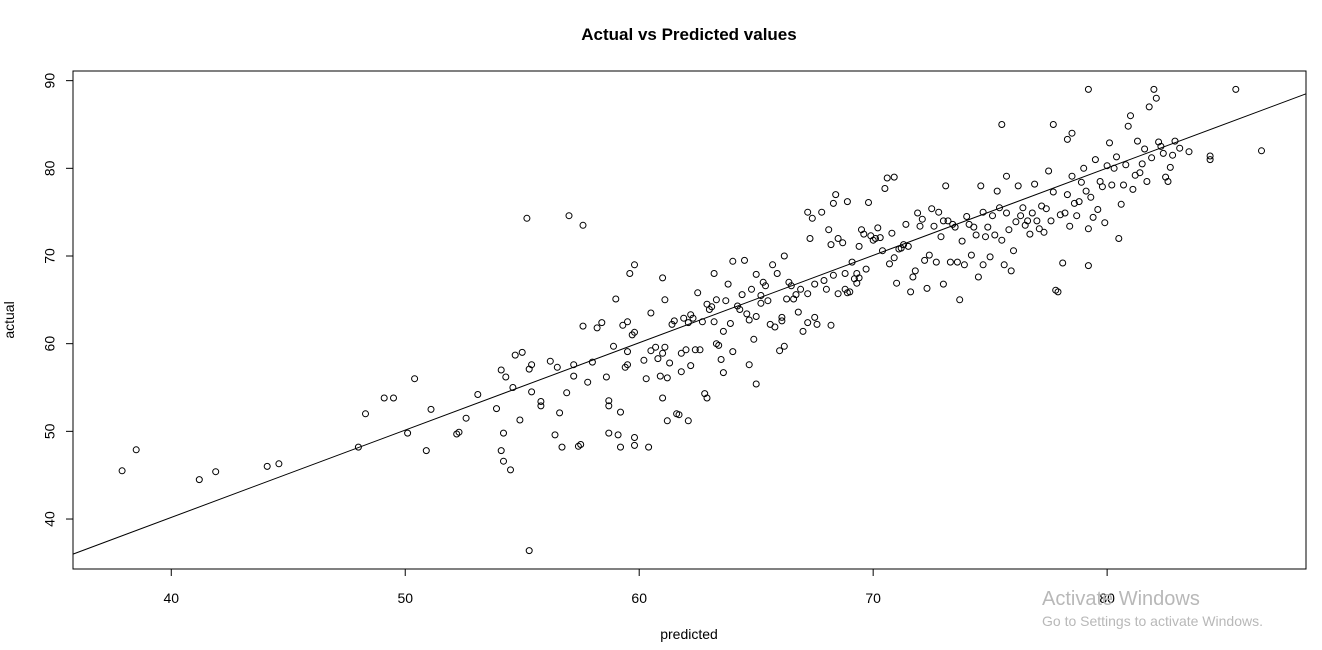  I want to click on x-axis-label: predicted, so click(689, 634).